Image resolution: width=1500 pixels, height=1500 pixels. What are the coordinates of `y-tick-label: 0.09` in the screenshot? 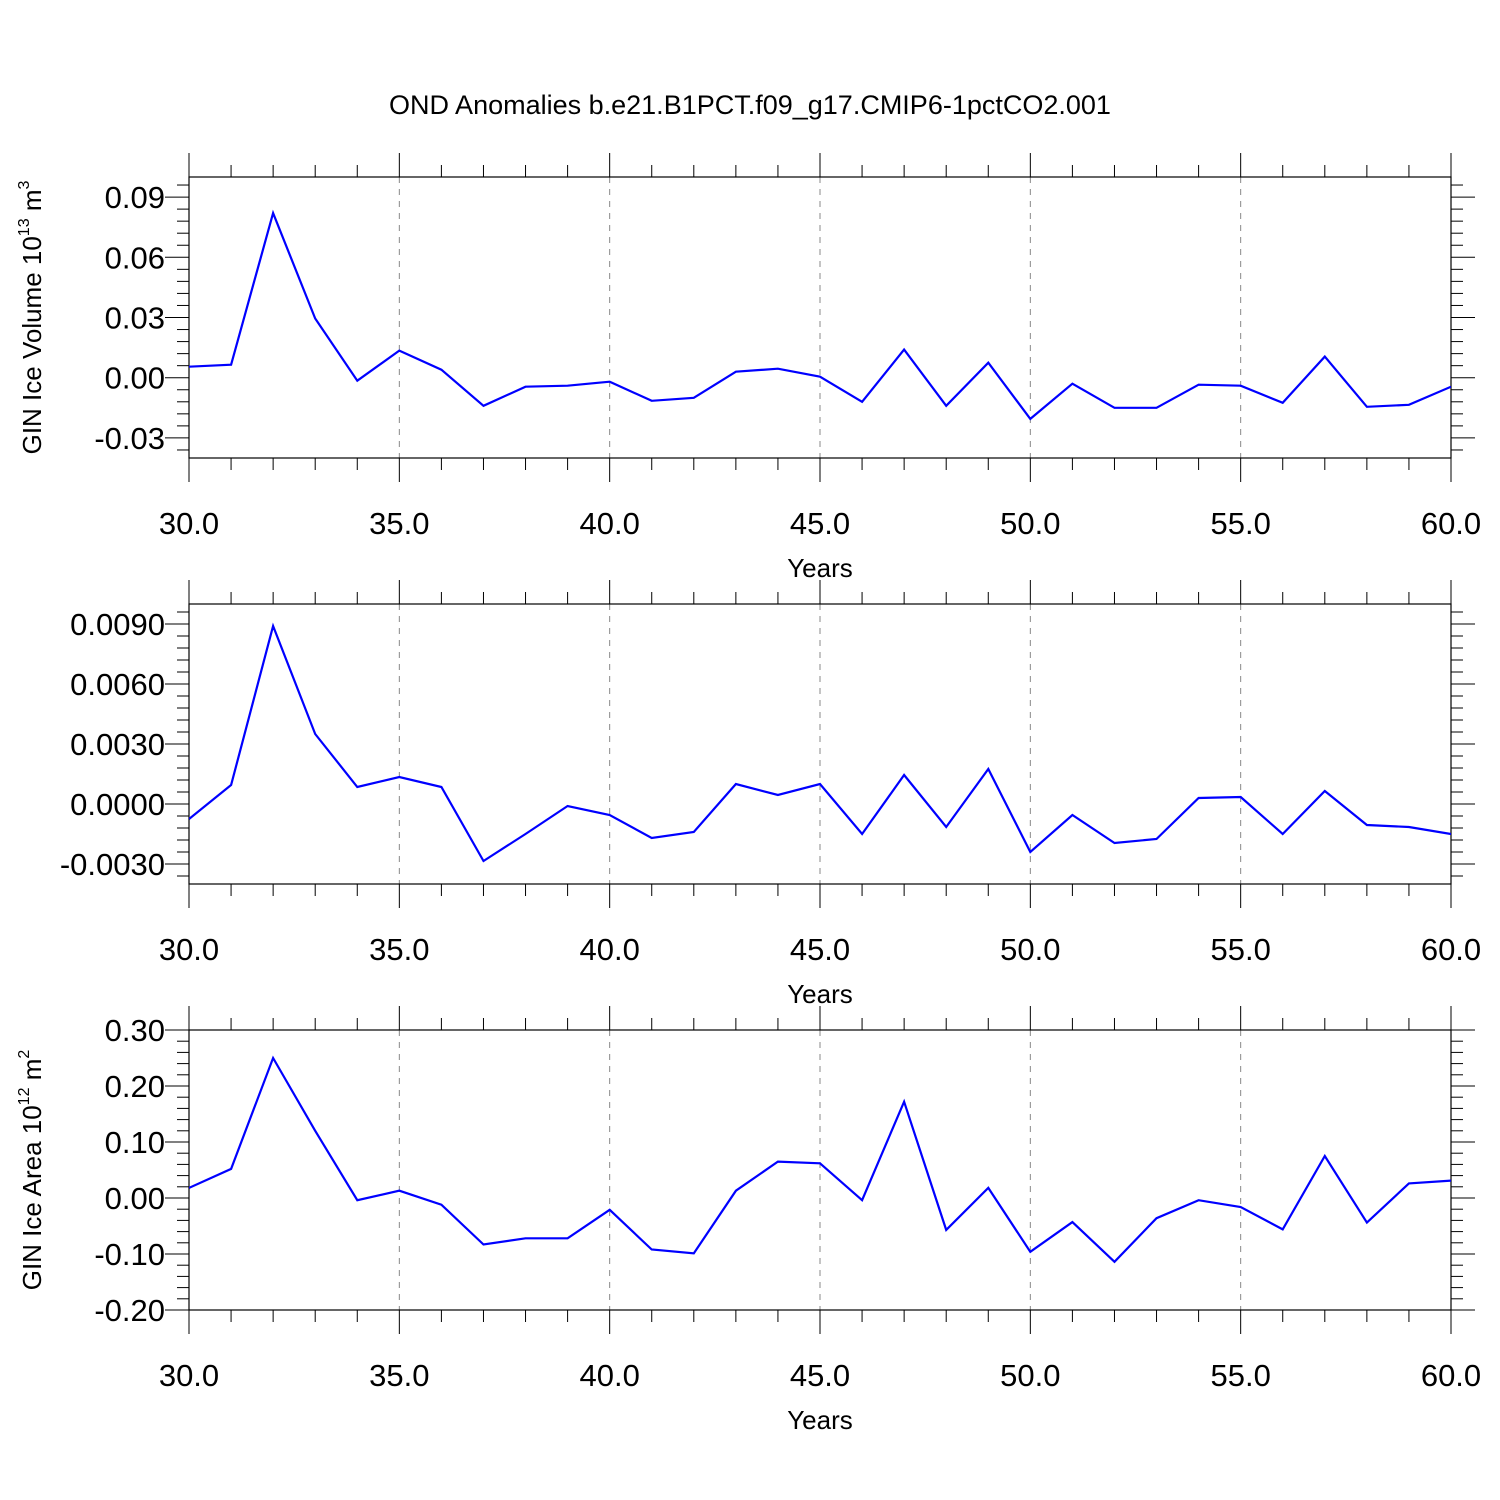 It's located at (135, 197).